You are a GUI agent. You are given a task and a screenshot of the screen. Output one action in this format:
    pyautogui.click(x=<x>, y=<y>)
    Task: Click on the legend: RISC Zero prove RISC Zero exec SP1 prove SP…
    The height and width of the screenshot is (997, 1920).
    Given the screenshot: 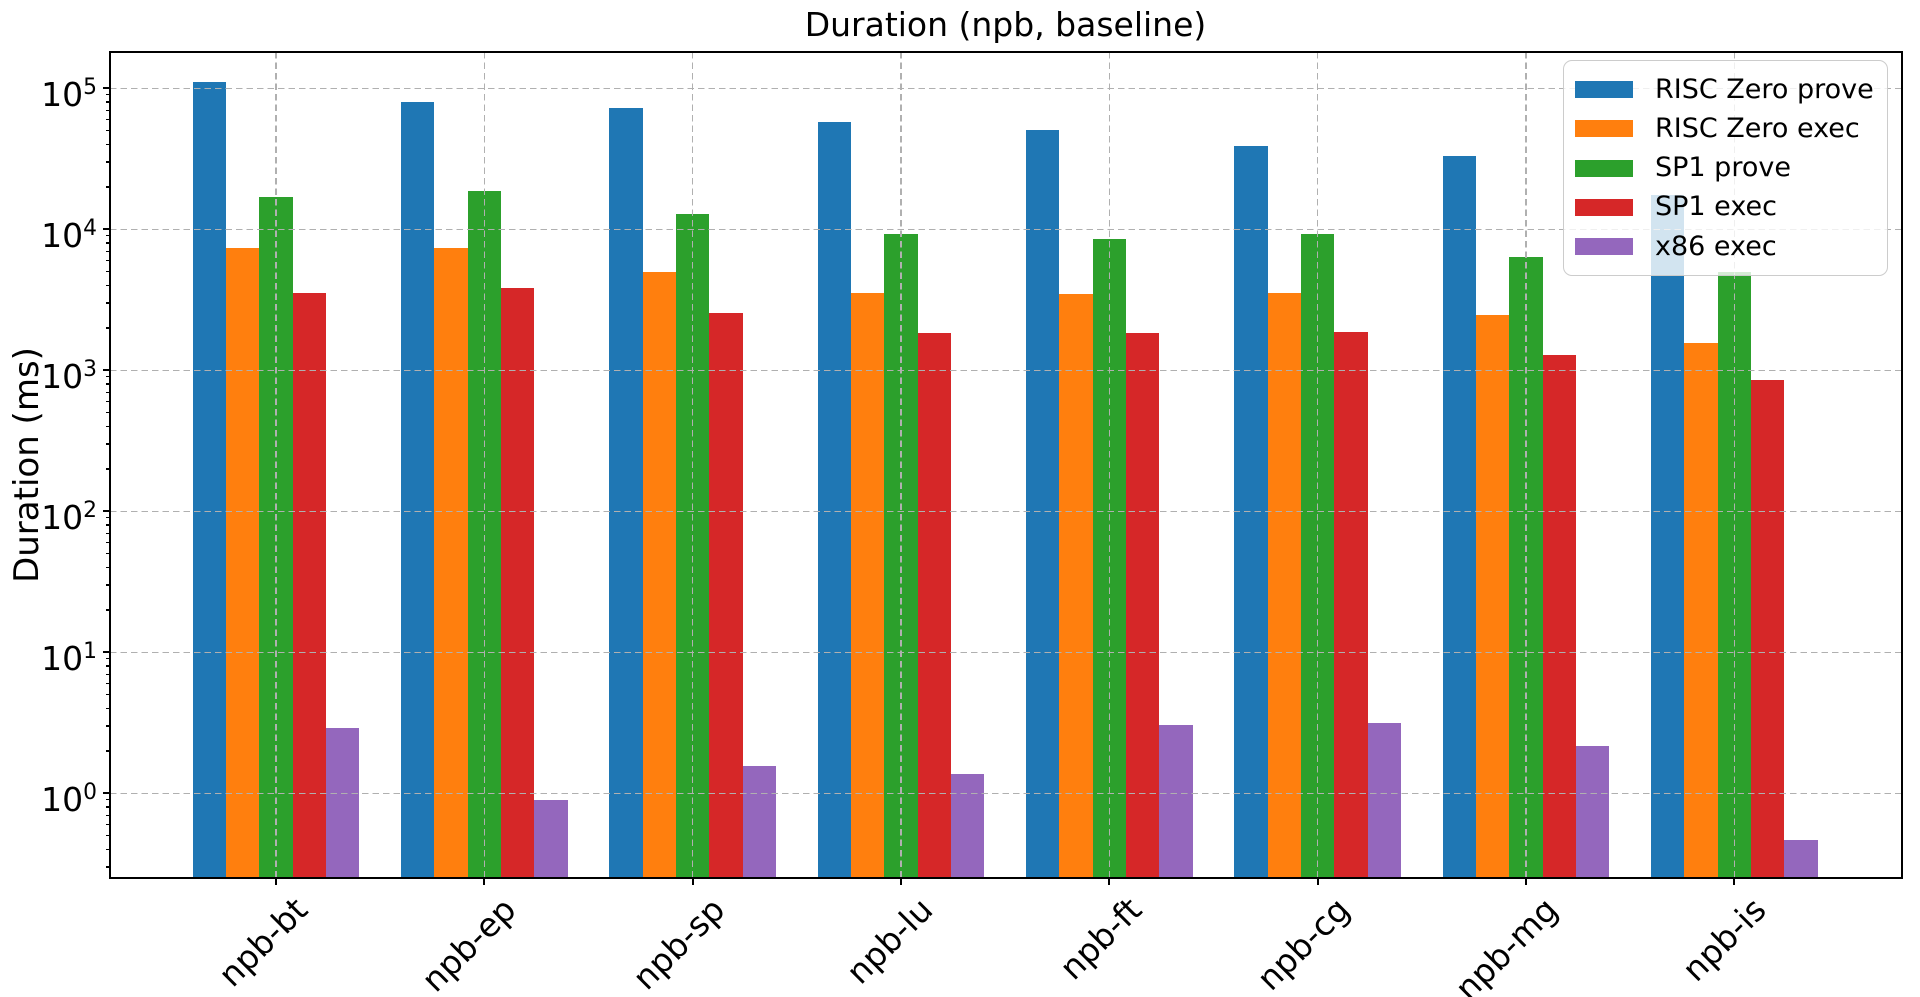 What is the action you would take?
    pyautogui.click(x=1725, y=168)
    